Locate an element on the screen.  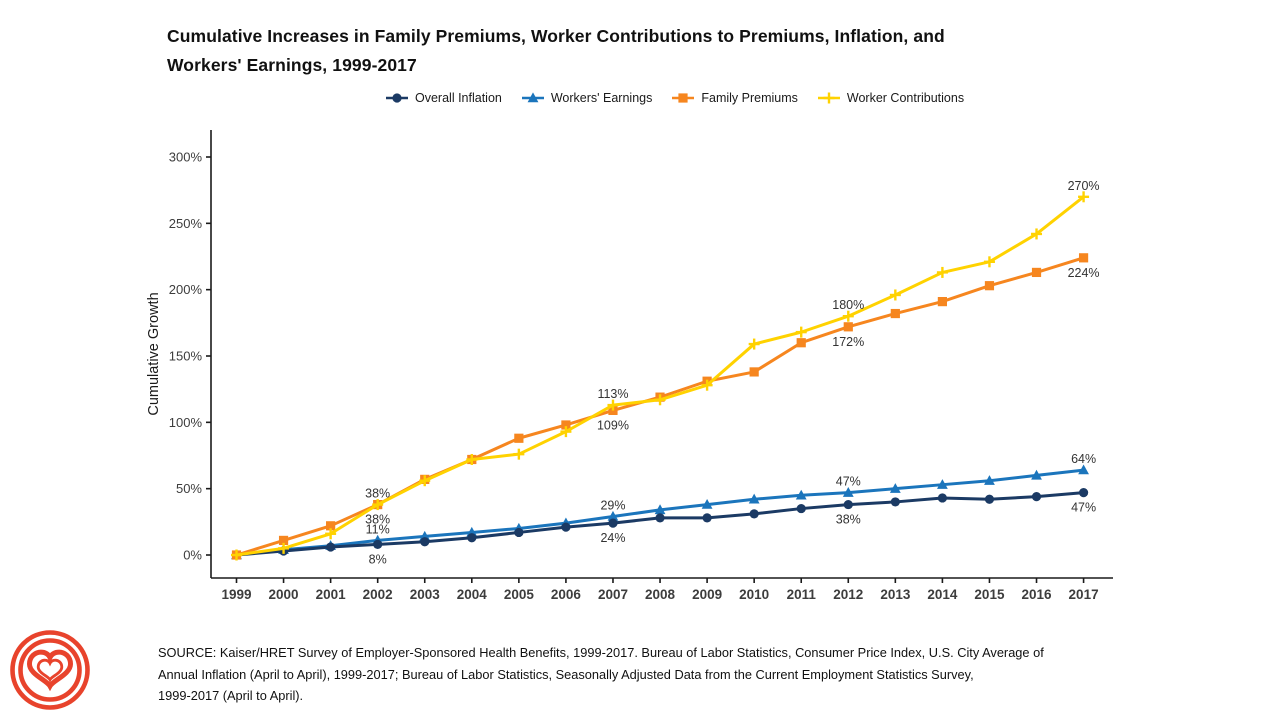
x-tick-label: 2003 is located at coordinates (425, 594).